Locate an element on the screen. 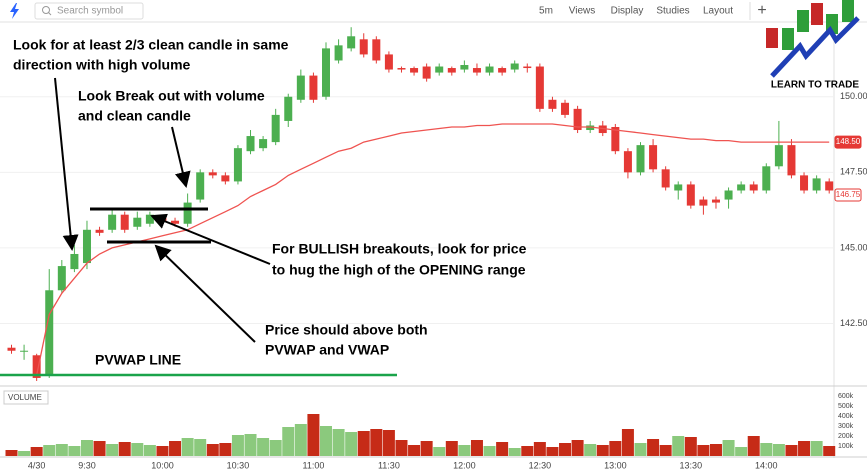 The height and width of the screenshot is (476, 867). toolbar-item: Studies is located at coordinates (672, 11).